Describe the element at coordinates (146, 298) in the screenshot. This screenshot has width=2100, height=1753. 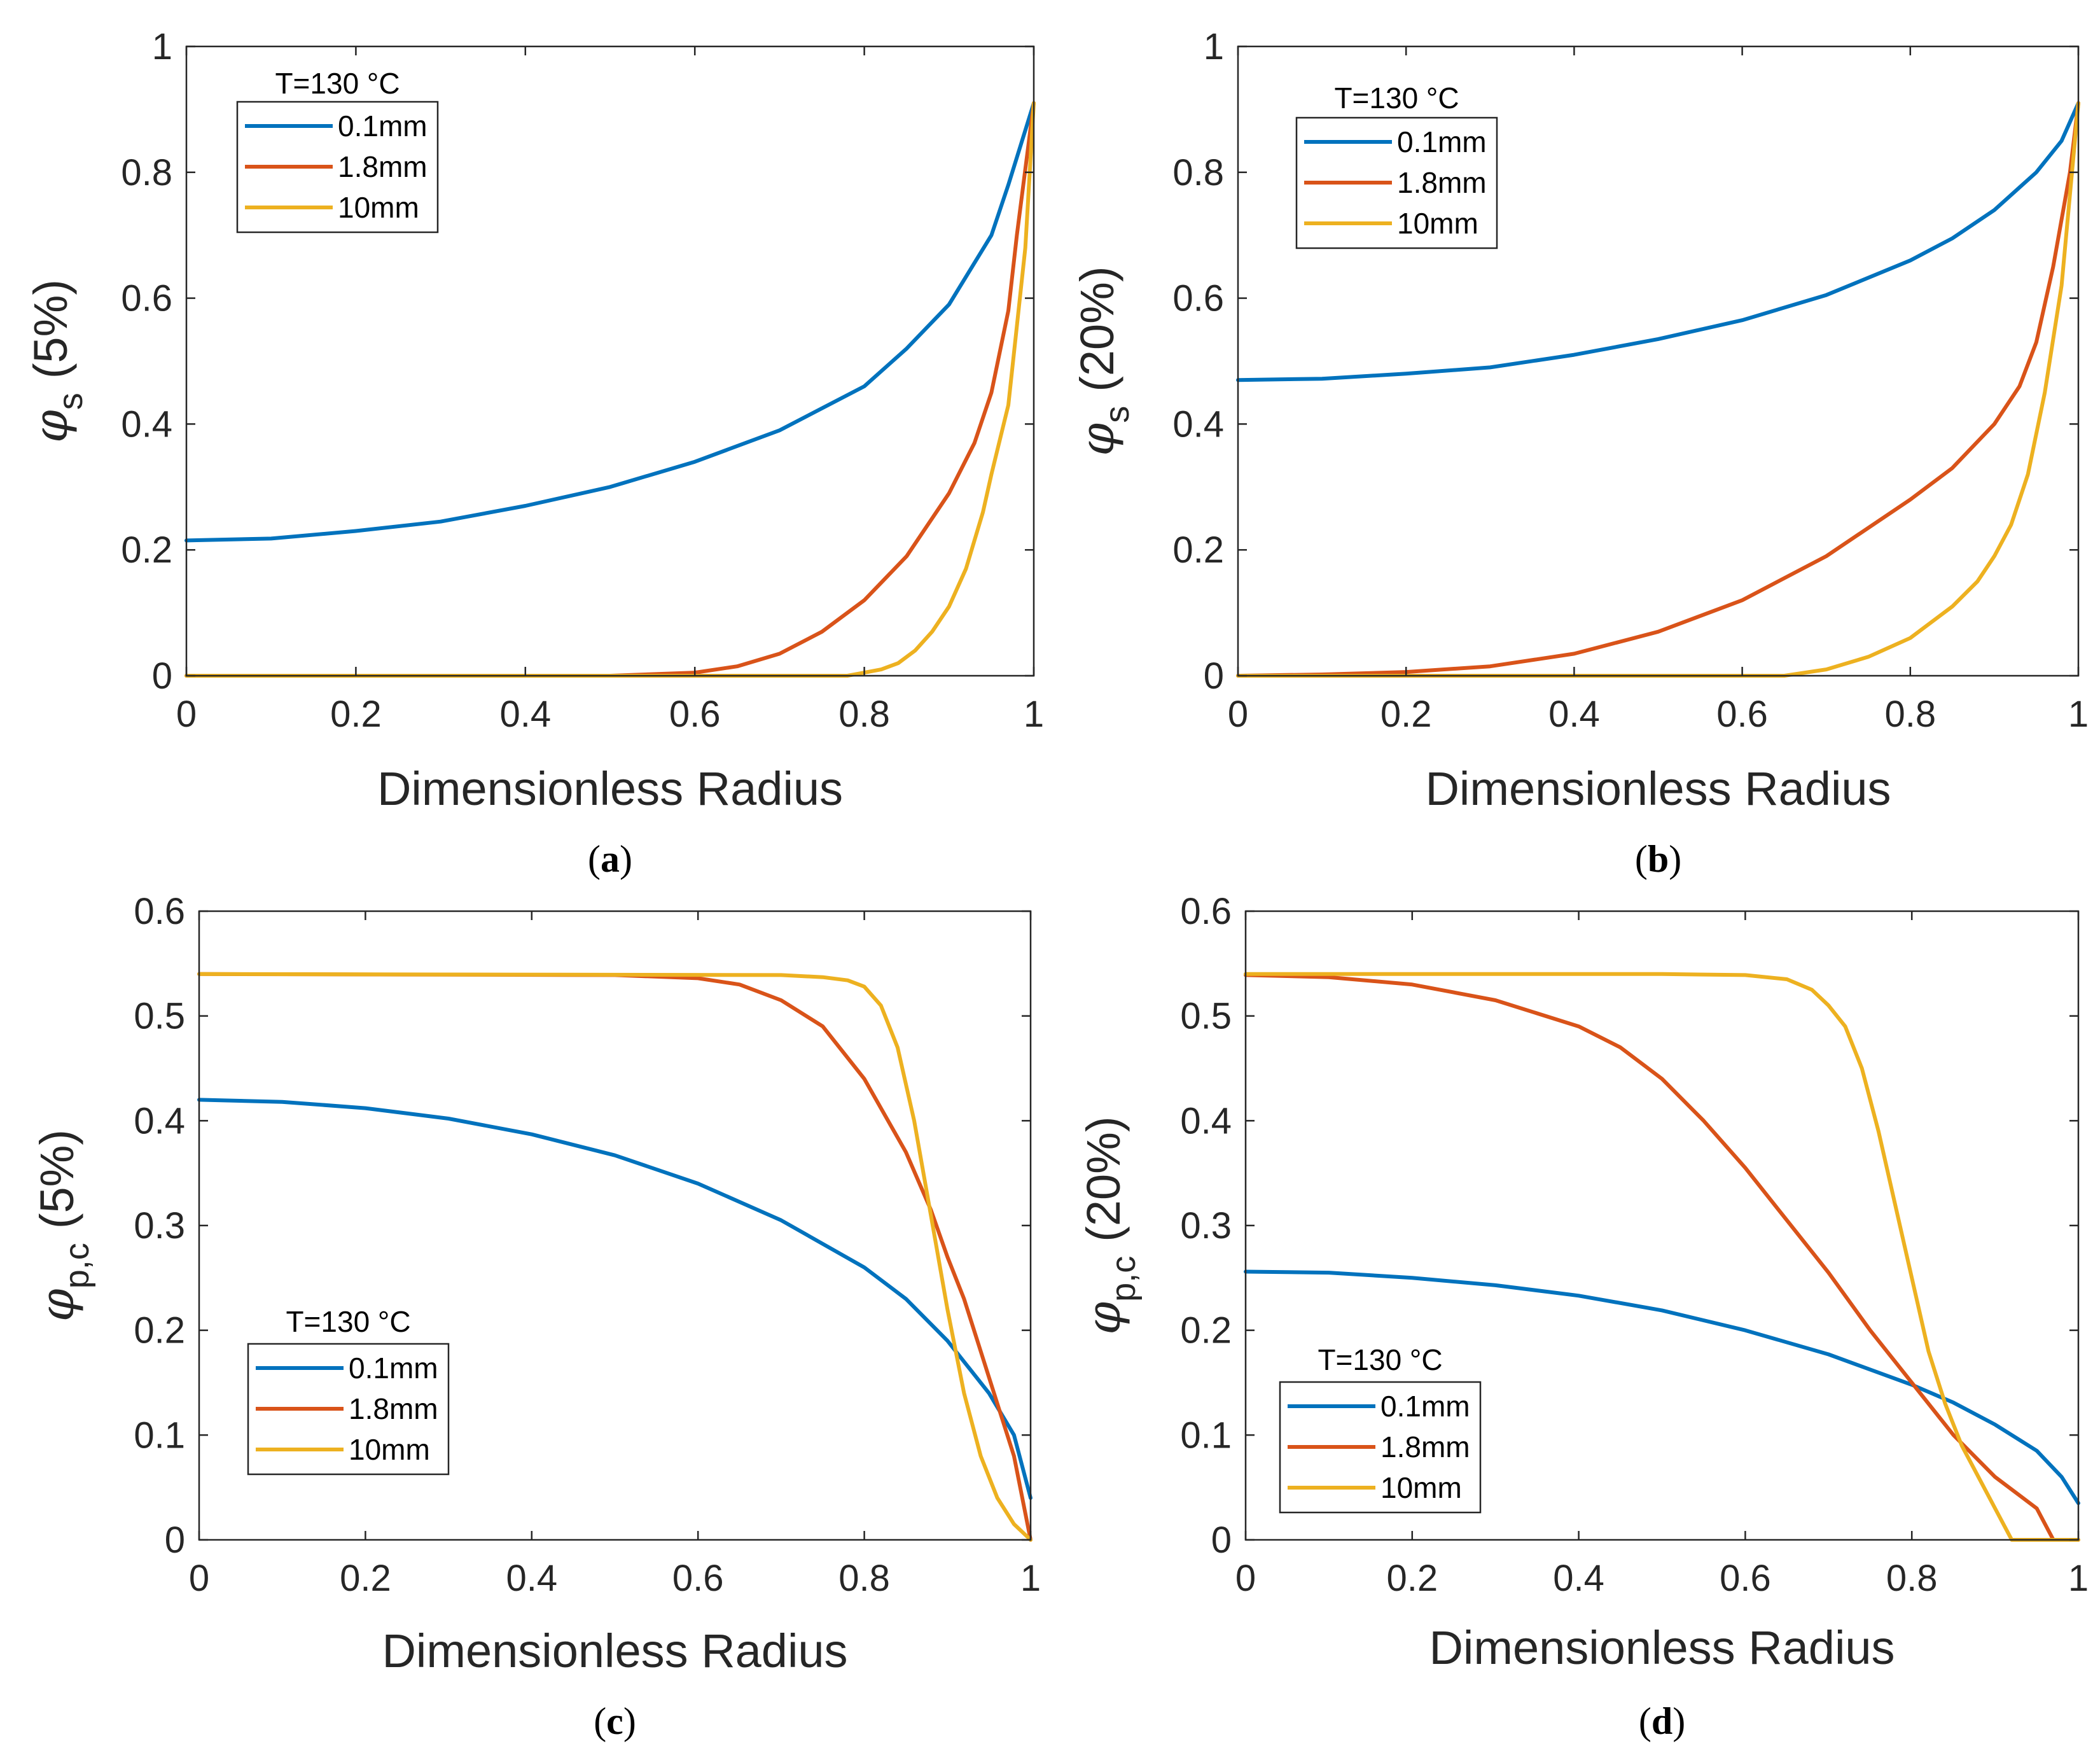
I see `panel-a-y-tick-label: 0.6` at that location.